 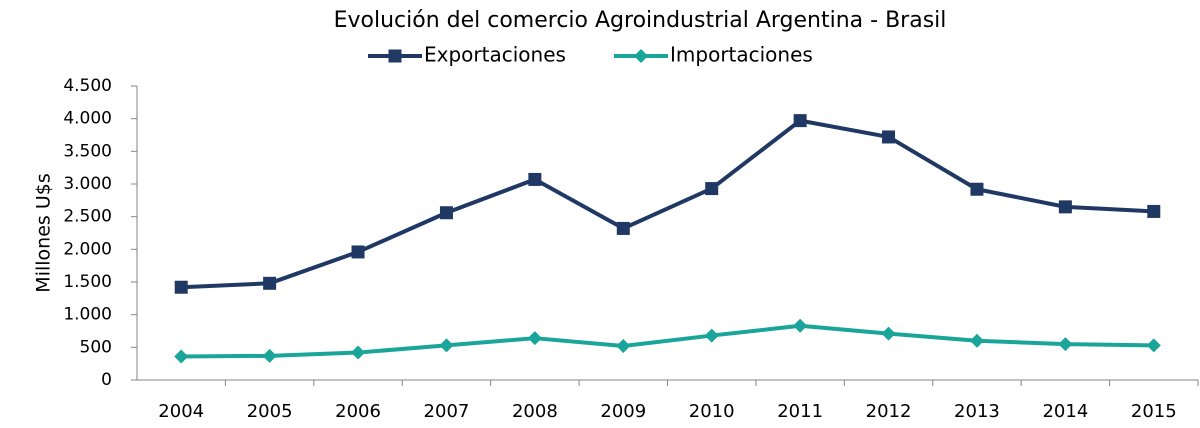 What do you see at coordinates (96, 347) in the screenshot?
I see `y-tick-label: 500` at bounding box center [96, 347].